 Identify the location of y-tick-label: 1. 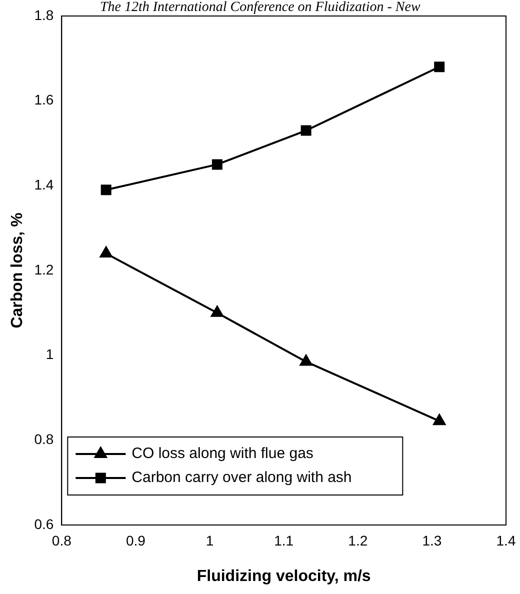
(50, 354).